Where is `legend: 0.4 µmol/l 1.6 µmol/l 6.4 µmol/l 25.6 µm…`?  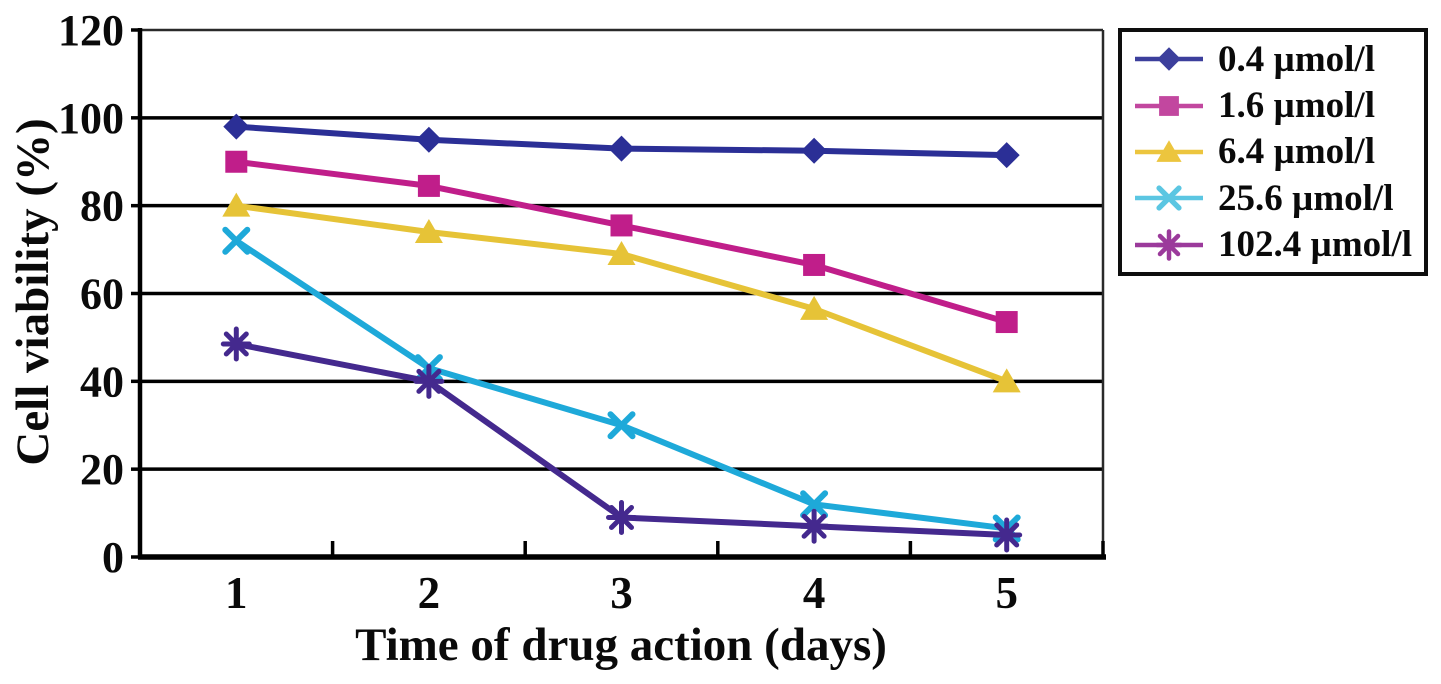
legend: 0.4 µmol/l 1.6 µmol/l 6.4 µmol/l 25.6 µm… is located at coordinates (1273, 152).